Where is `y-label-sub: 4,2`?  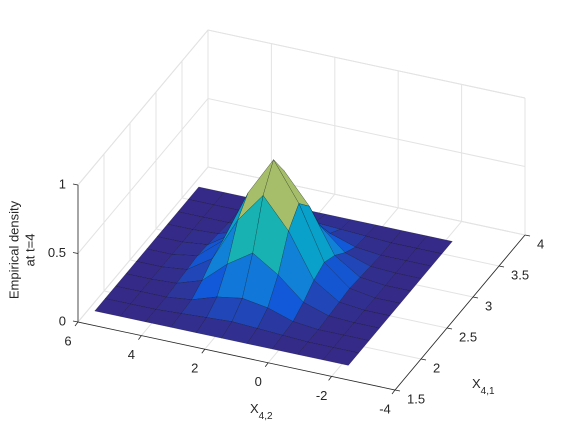
y-label-sub: 4,2 is located at coordinates (266, 416).